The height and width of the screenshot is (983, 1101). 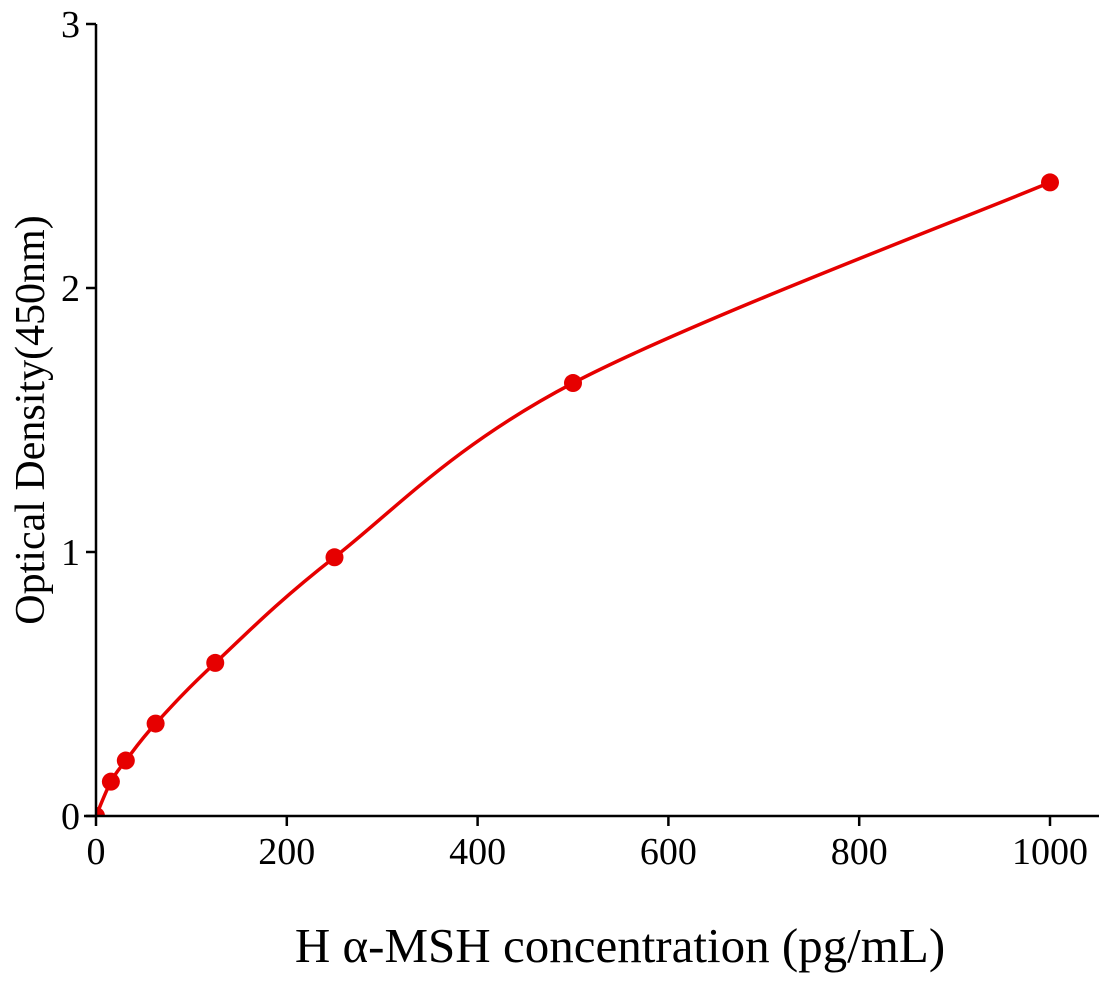 I want to click on x-tick-label: 600, so click(x=668, y=852).